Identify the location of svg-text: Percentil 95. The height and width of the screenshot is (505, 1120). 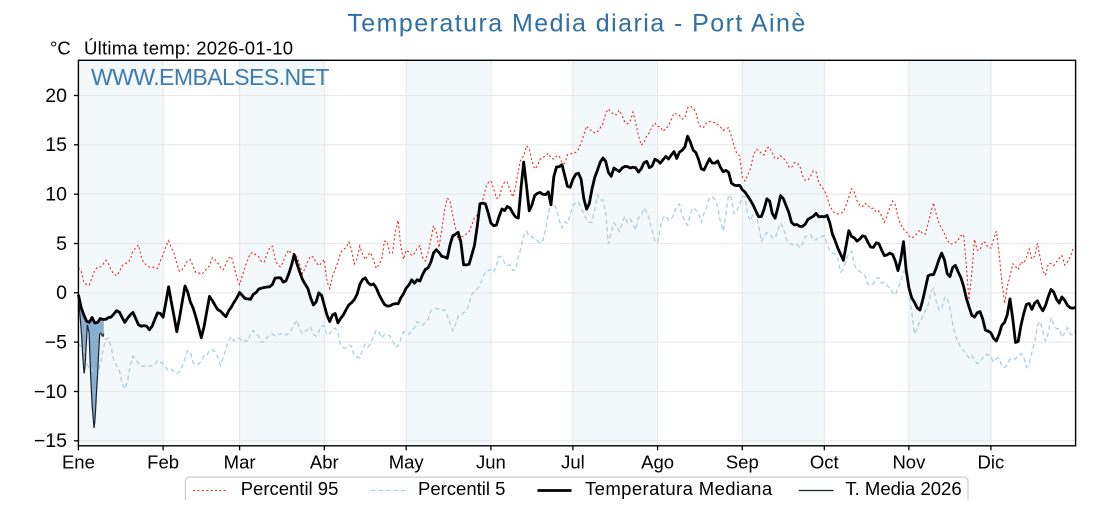
(290, 488).